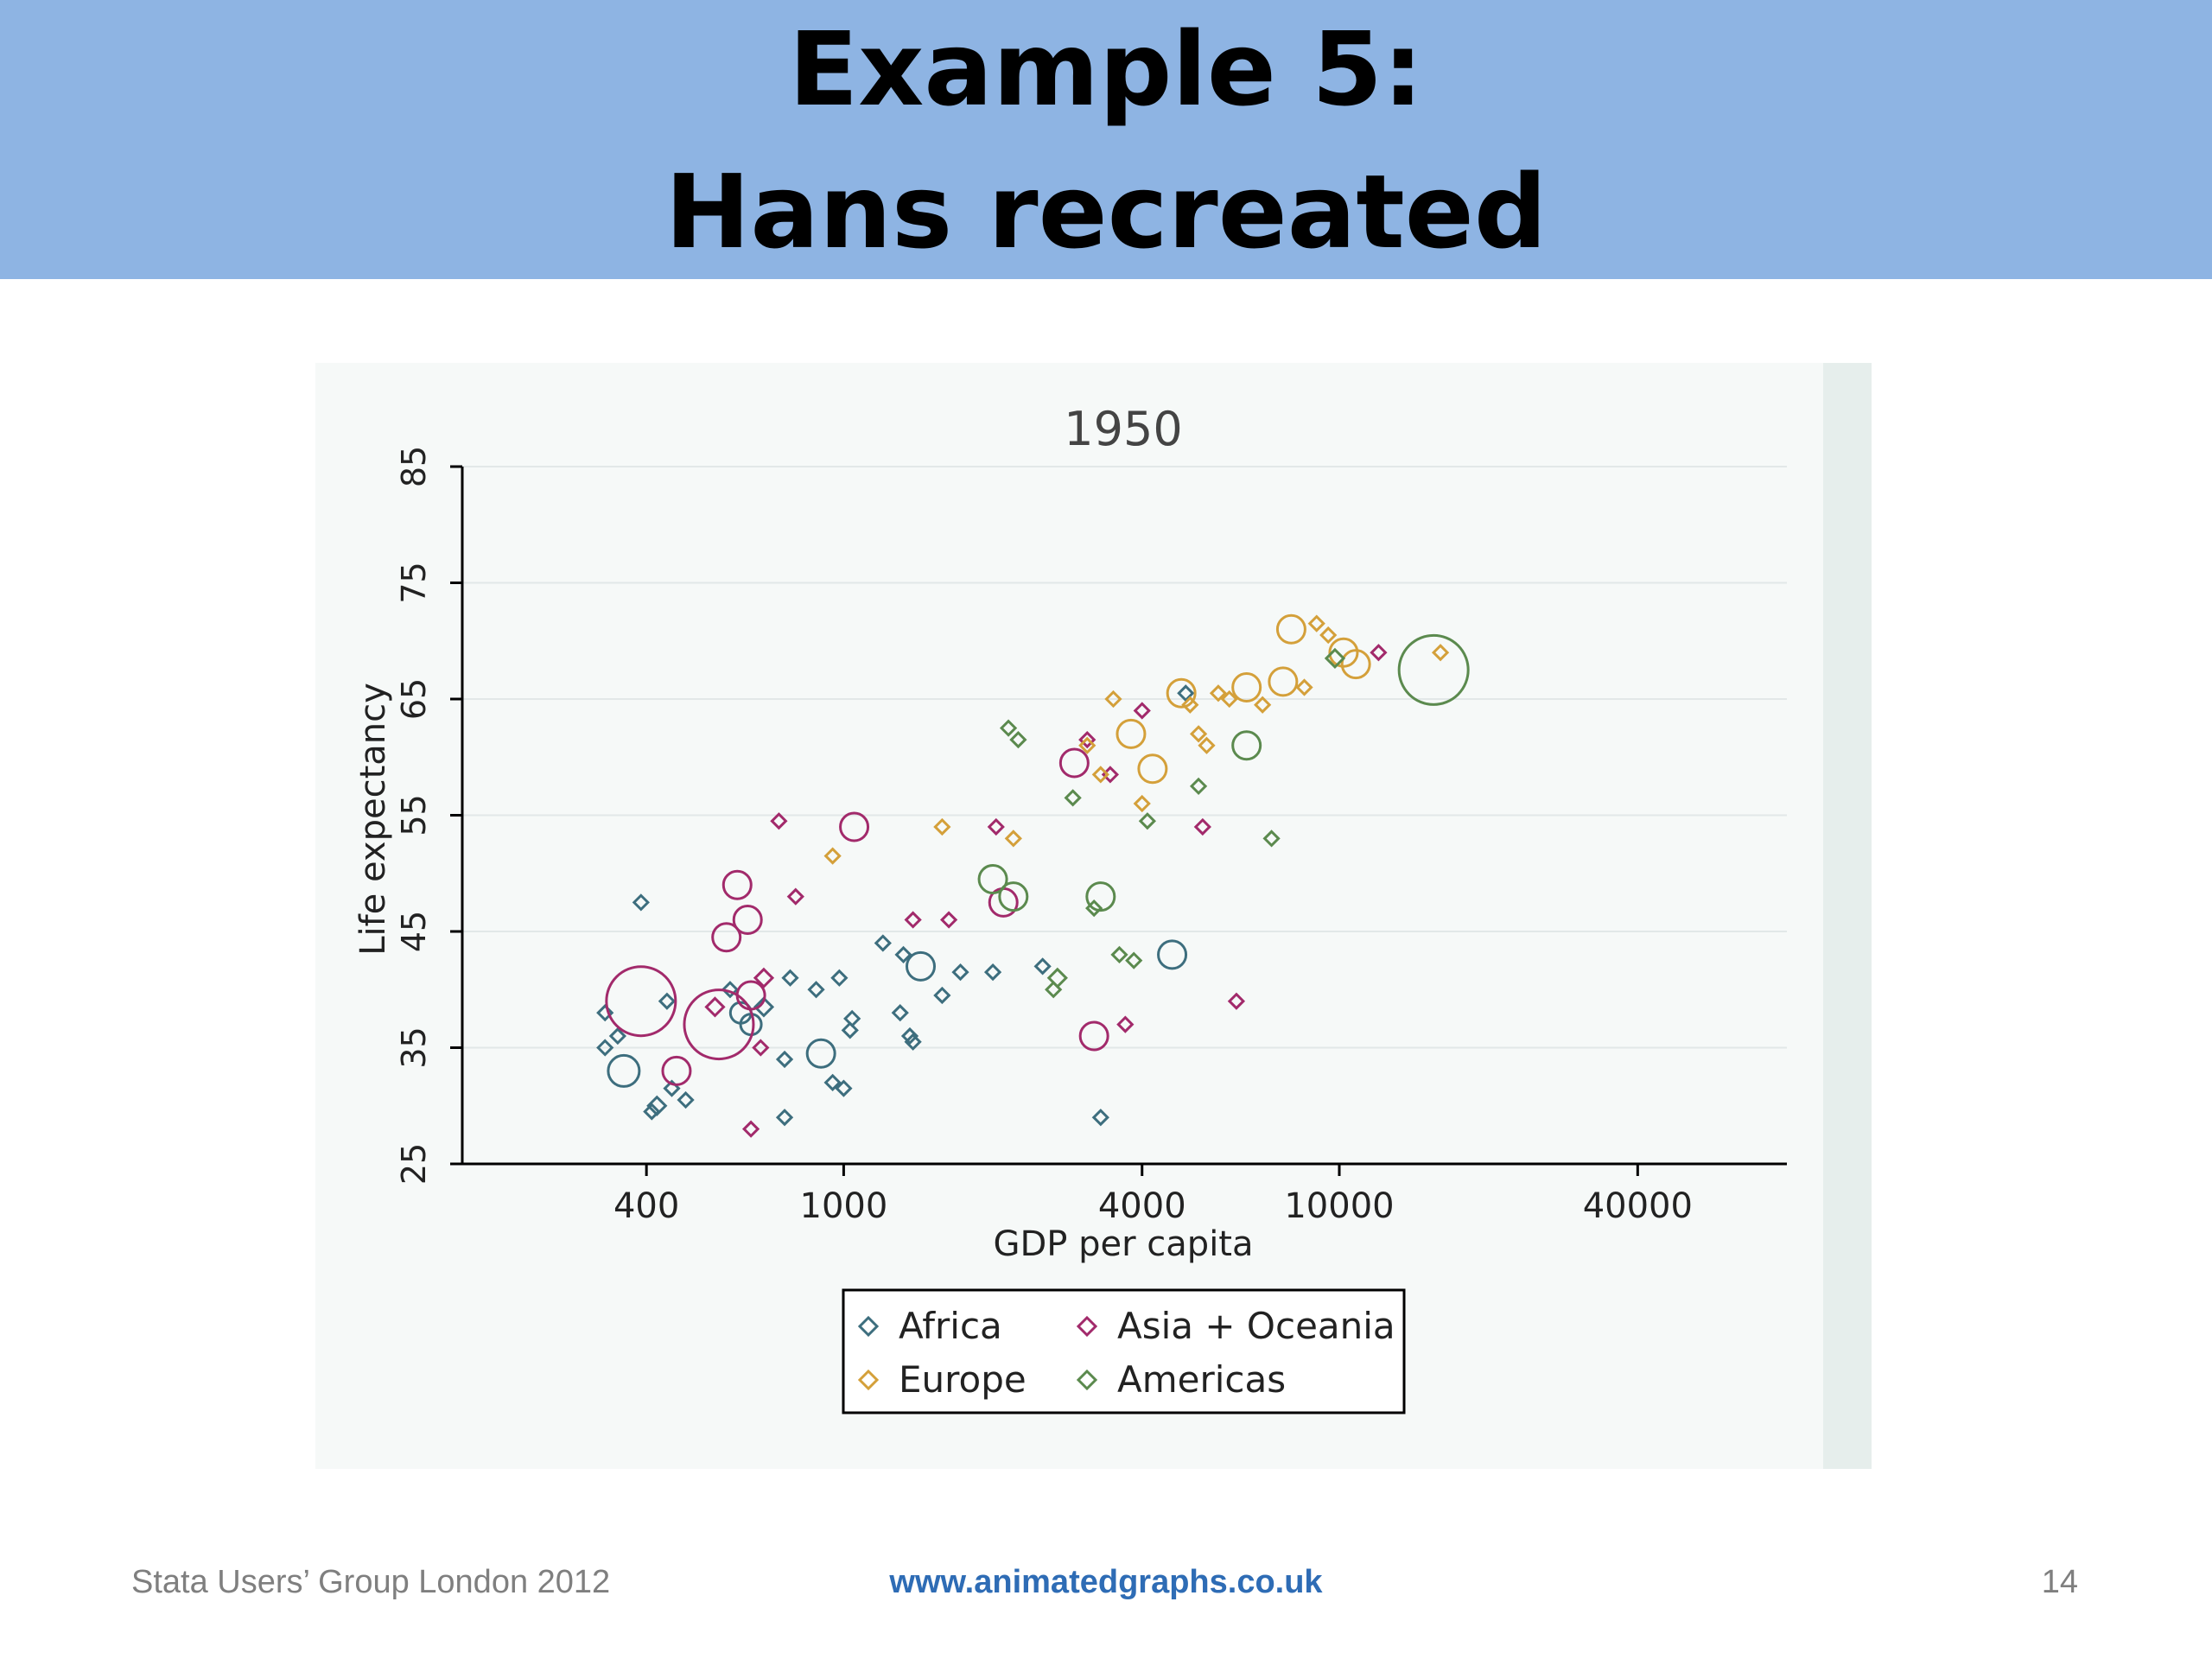 The width and height of the screenshot is (2212, 1659). Describe the element at coordinates (414, 466) in the screenshot. I see `y-tick-label: 85` at that location.